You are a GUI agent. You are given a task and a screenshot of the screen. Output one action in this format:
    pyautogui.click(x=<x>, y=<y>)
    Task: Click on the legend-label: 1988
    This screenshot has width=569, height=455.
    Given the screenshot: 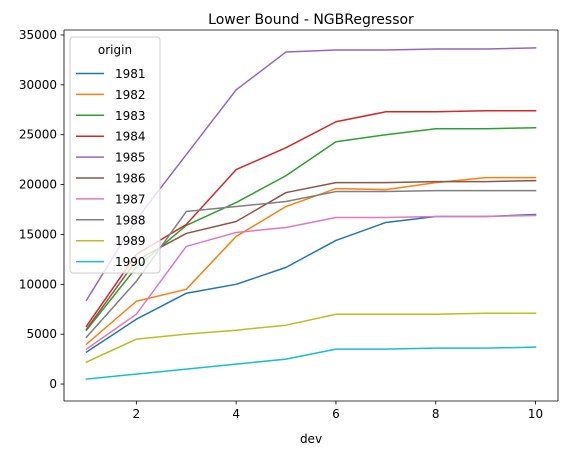 What is the action you would take?
    pyautogui.click(x=130, y=220)
    